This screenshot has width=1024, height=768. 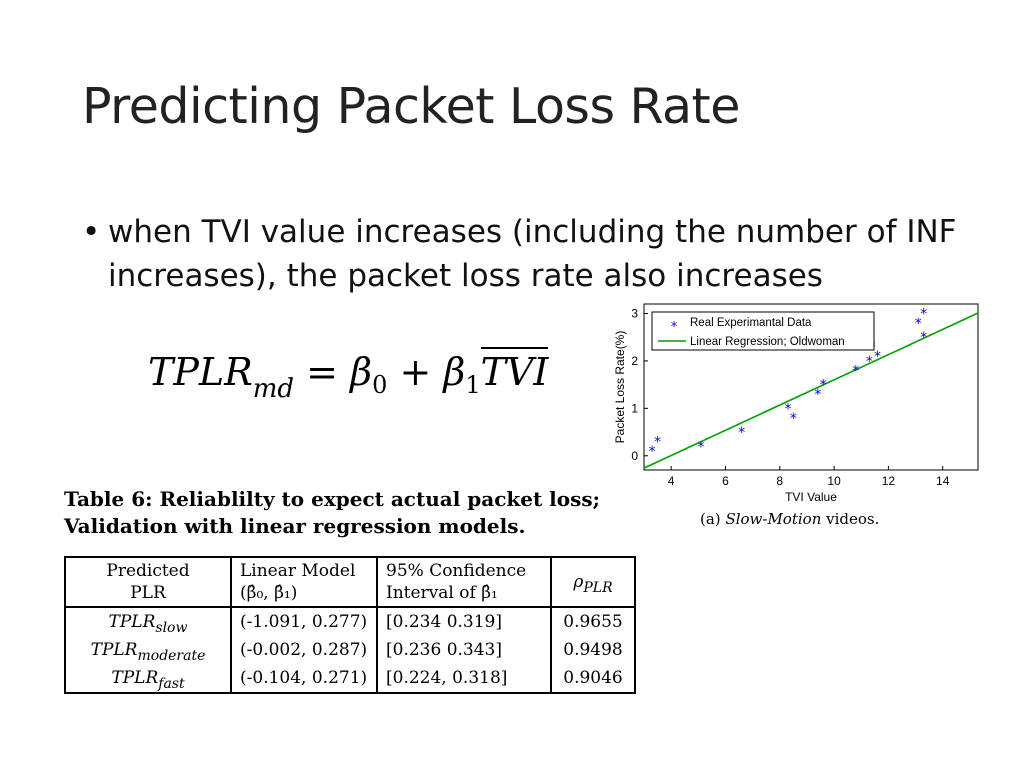 I want to click on row-rho: 0.9498, so click(x=593, y=650).